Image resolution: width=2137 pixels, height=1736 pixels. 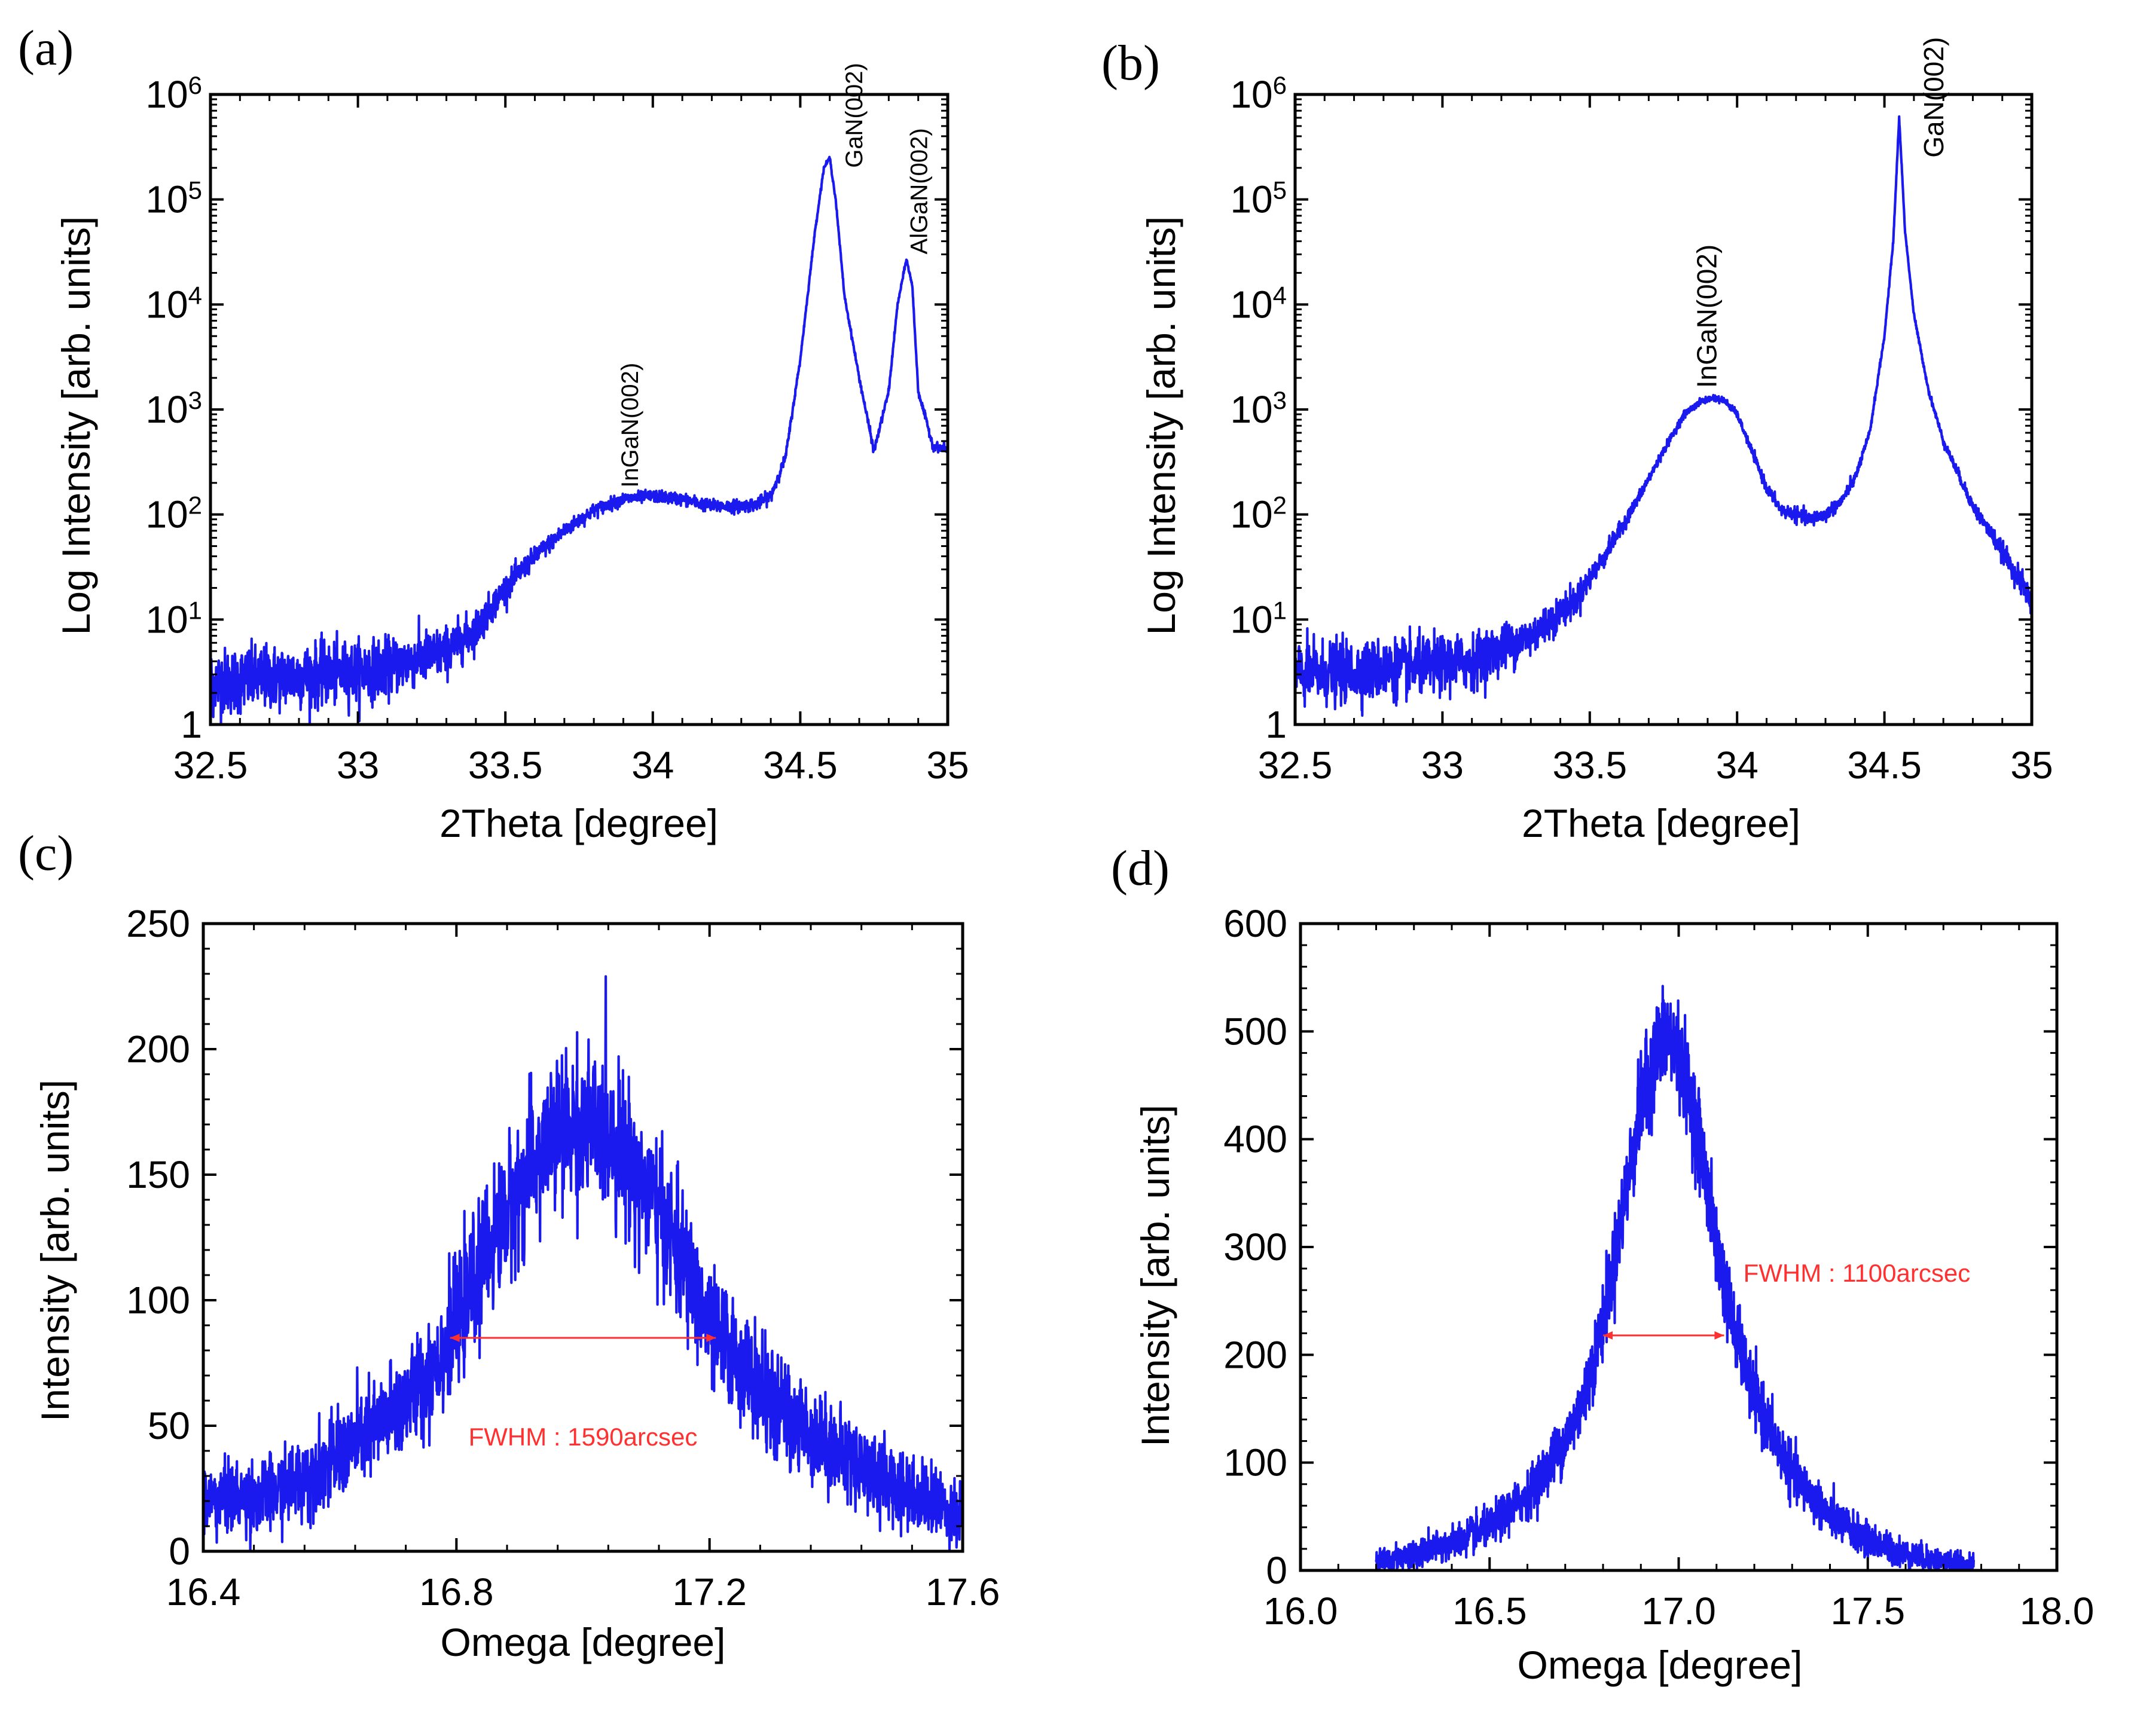 I want to click on x-tick-label-d: 17.0, so click(x=1678, y=1611).